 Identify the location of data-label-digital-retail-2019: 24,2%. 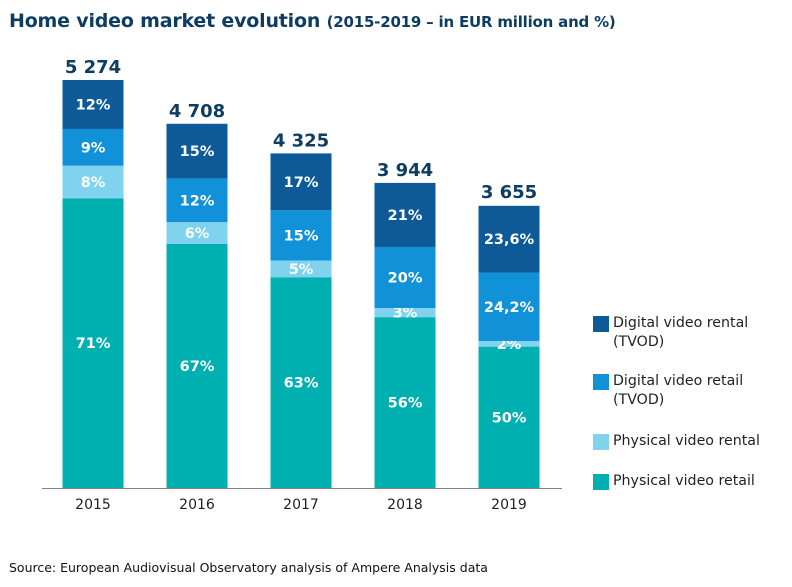
(509, 308).